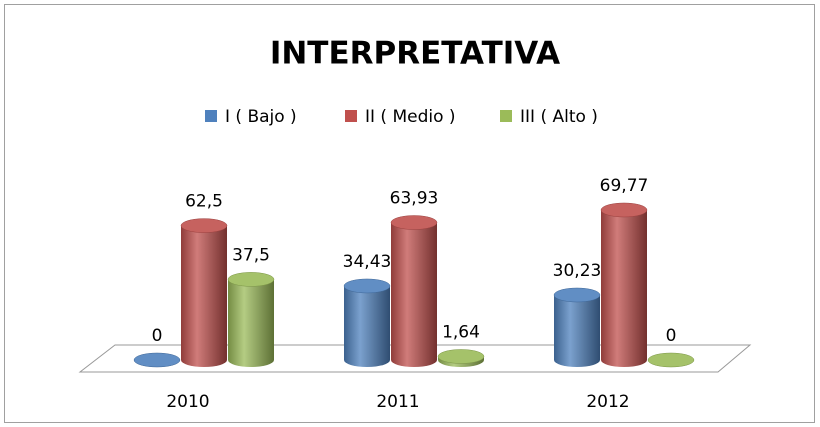 The image size is (820, 427). I want to click on x-tick-label: 2010, so click(187, 402).